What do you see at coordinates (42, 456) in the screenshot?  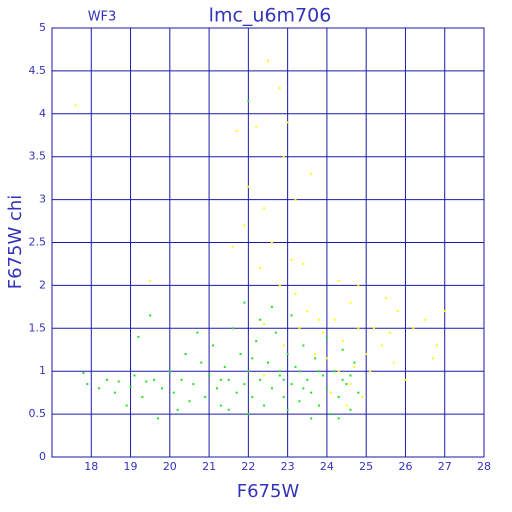 I see `y-tick-label: 0` at bounding box center [42, 456].